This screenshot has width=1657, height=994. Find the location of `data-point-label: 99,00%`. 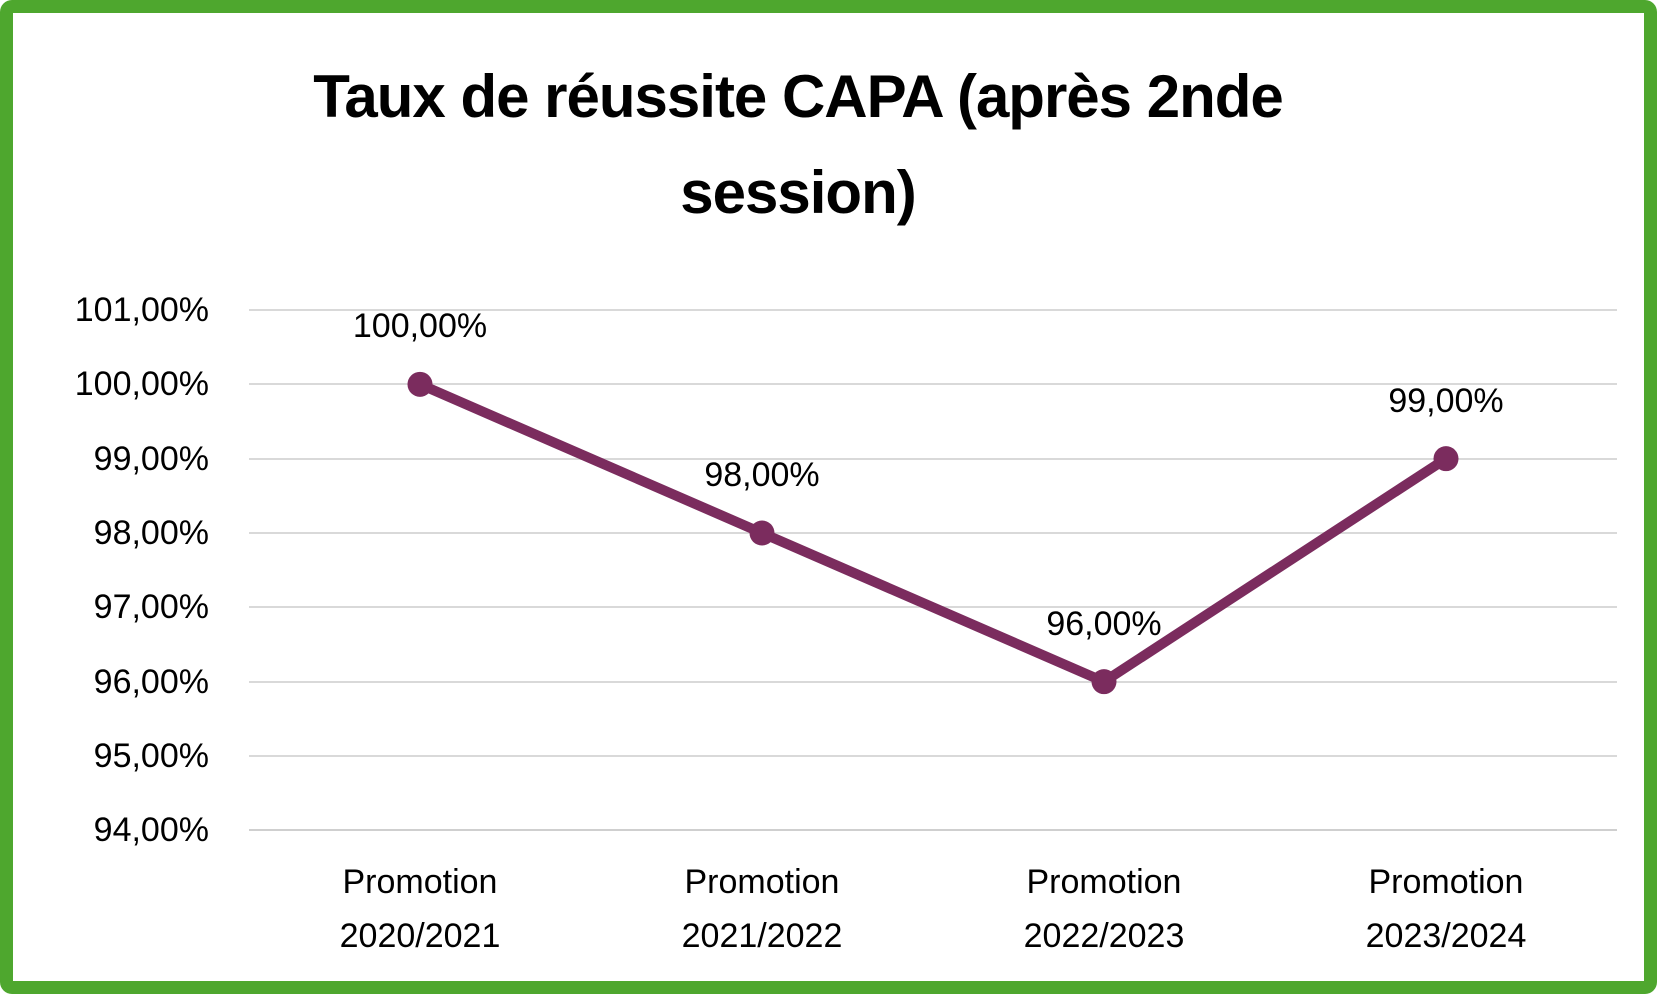

data-point-label: 99,00% is located at coordinates (1446, 400).